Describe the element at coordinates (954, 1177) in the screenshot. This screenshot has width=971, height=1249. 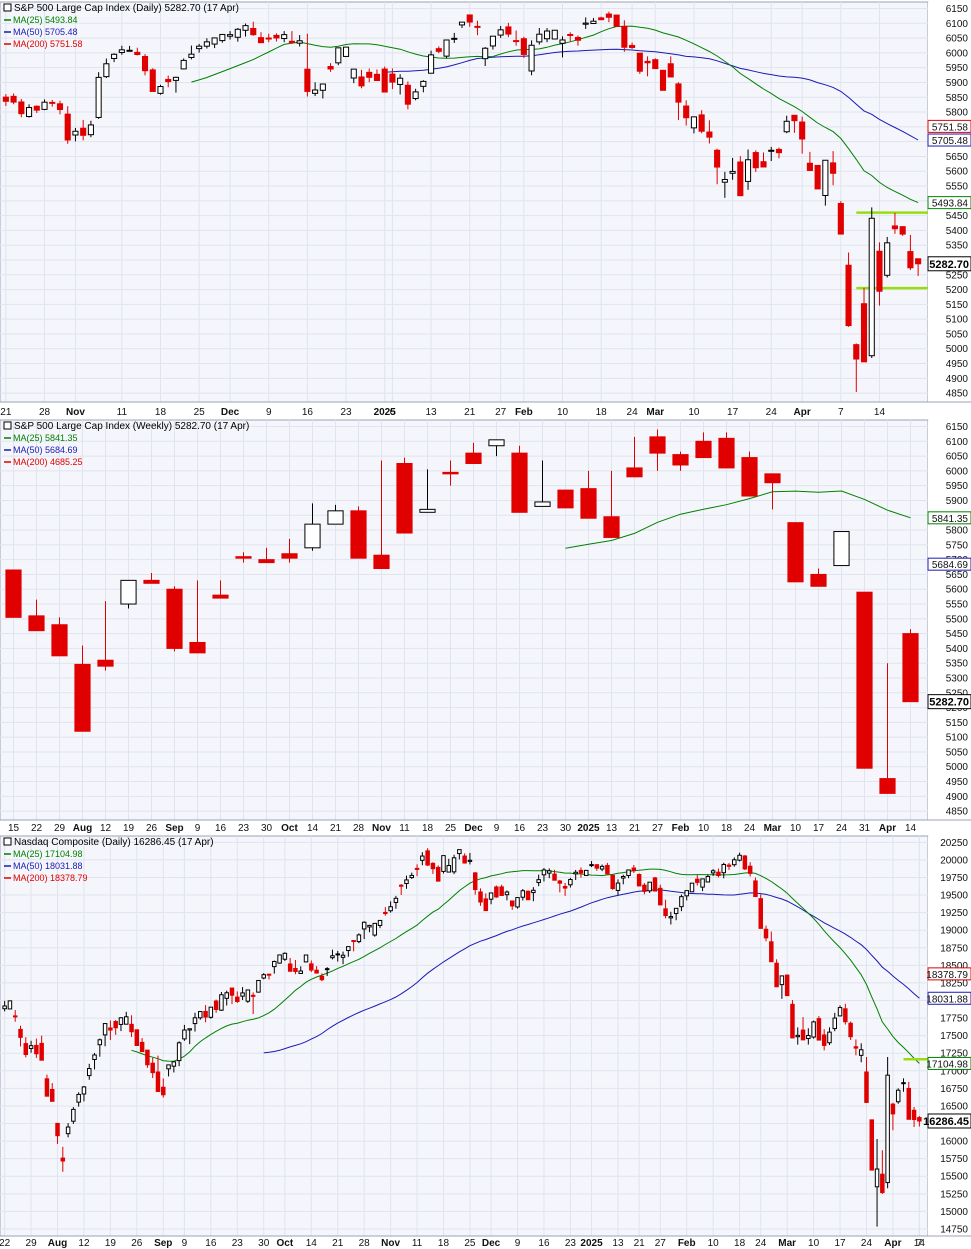
I see `y-tick-label: 15500` at that location.